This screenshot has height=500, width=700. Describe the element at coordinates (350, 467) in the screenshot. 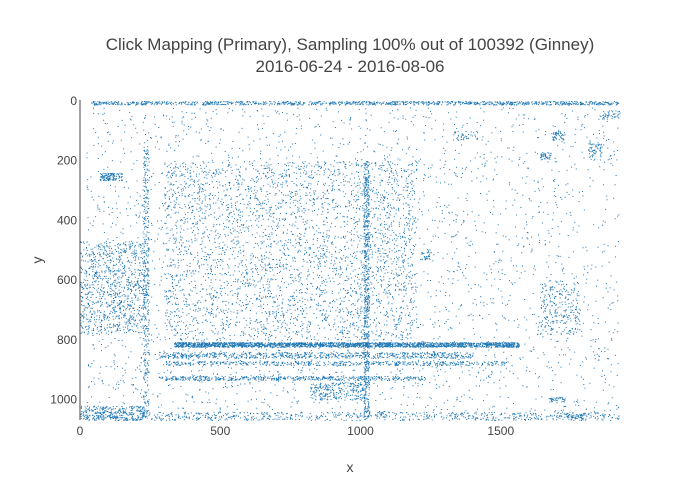

I see `x-axis-label: x` at that location.